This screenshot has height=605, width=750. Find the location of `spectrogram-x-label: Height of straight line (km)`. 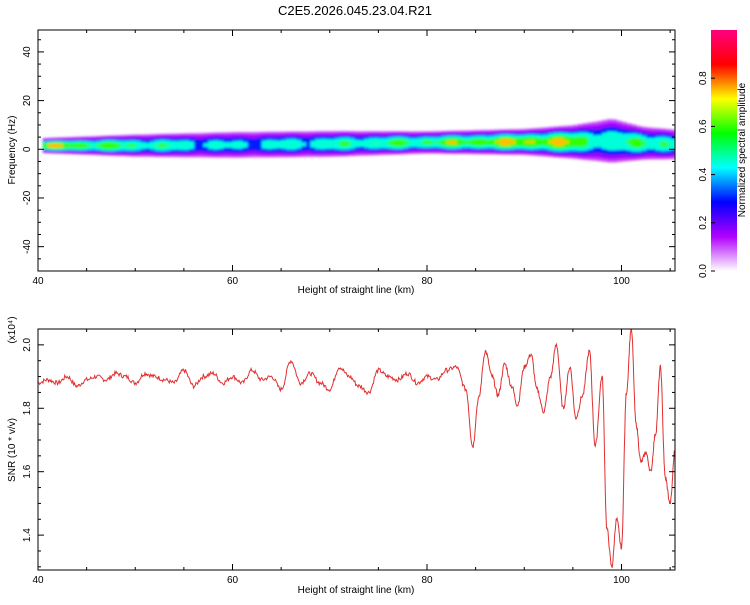

spectrogram-x-label: Height of straight line (km) is located at coordinates (356, 290).